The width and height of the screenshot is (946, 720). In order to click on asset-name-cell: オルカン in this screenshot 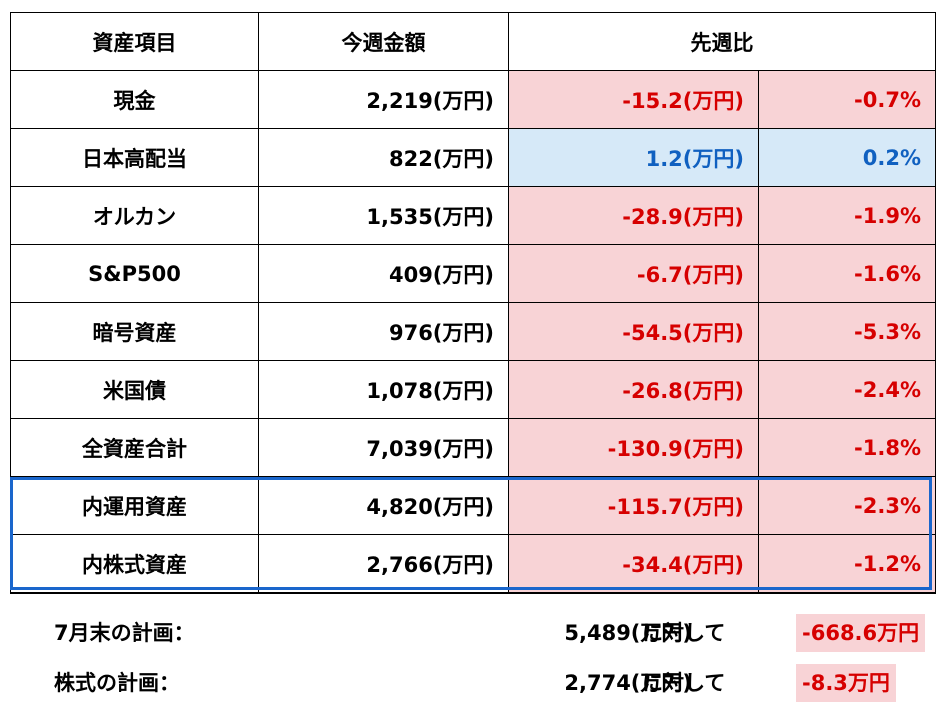, I will do `click(134, 215)`.